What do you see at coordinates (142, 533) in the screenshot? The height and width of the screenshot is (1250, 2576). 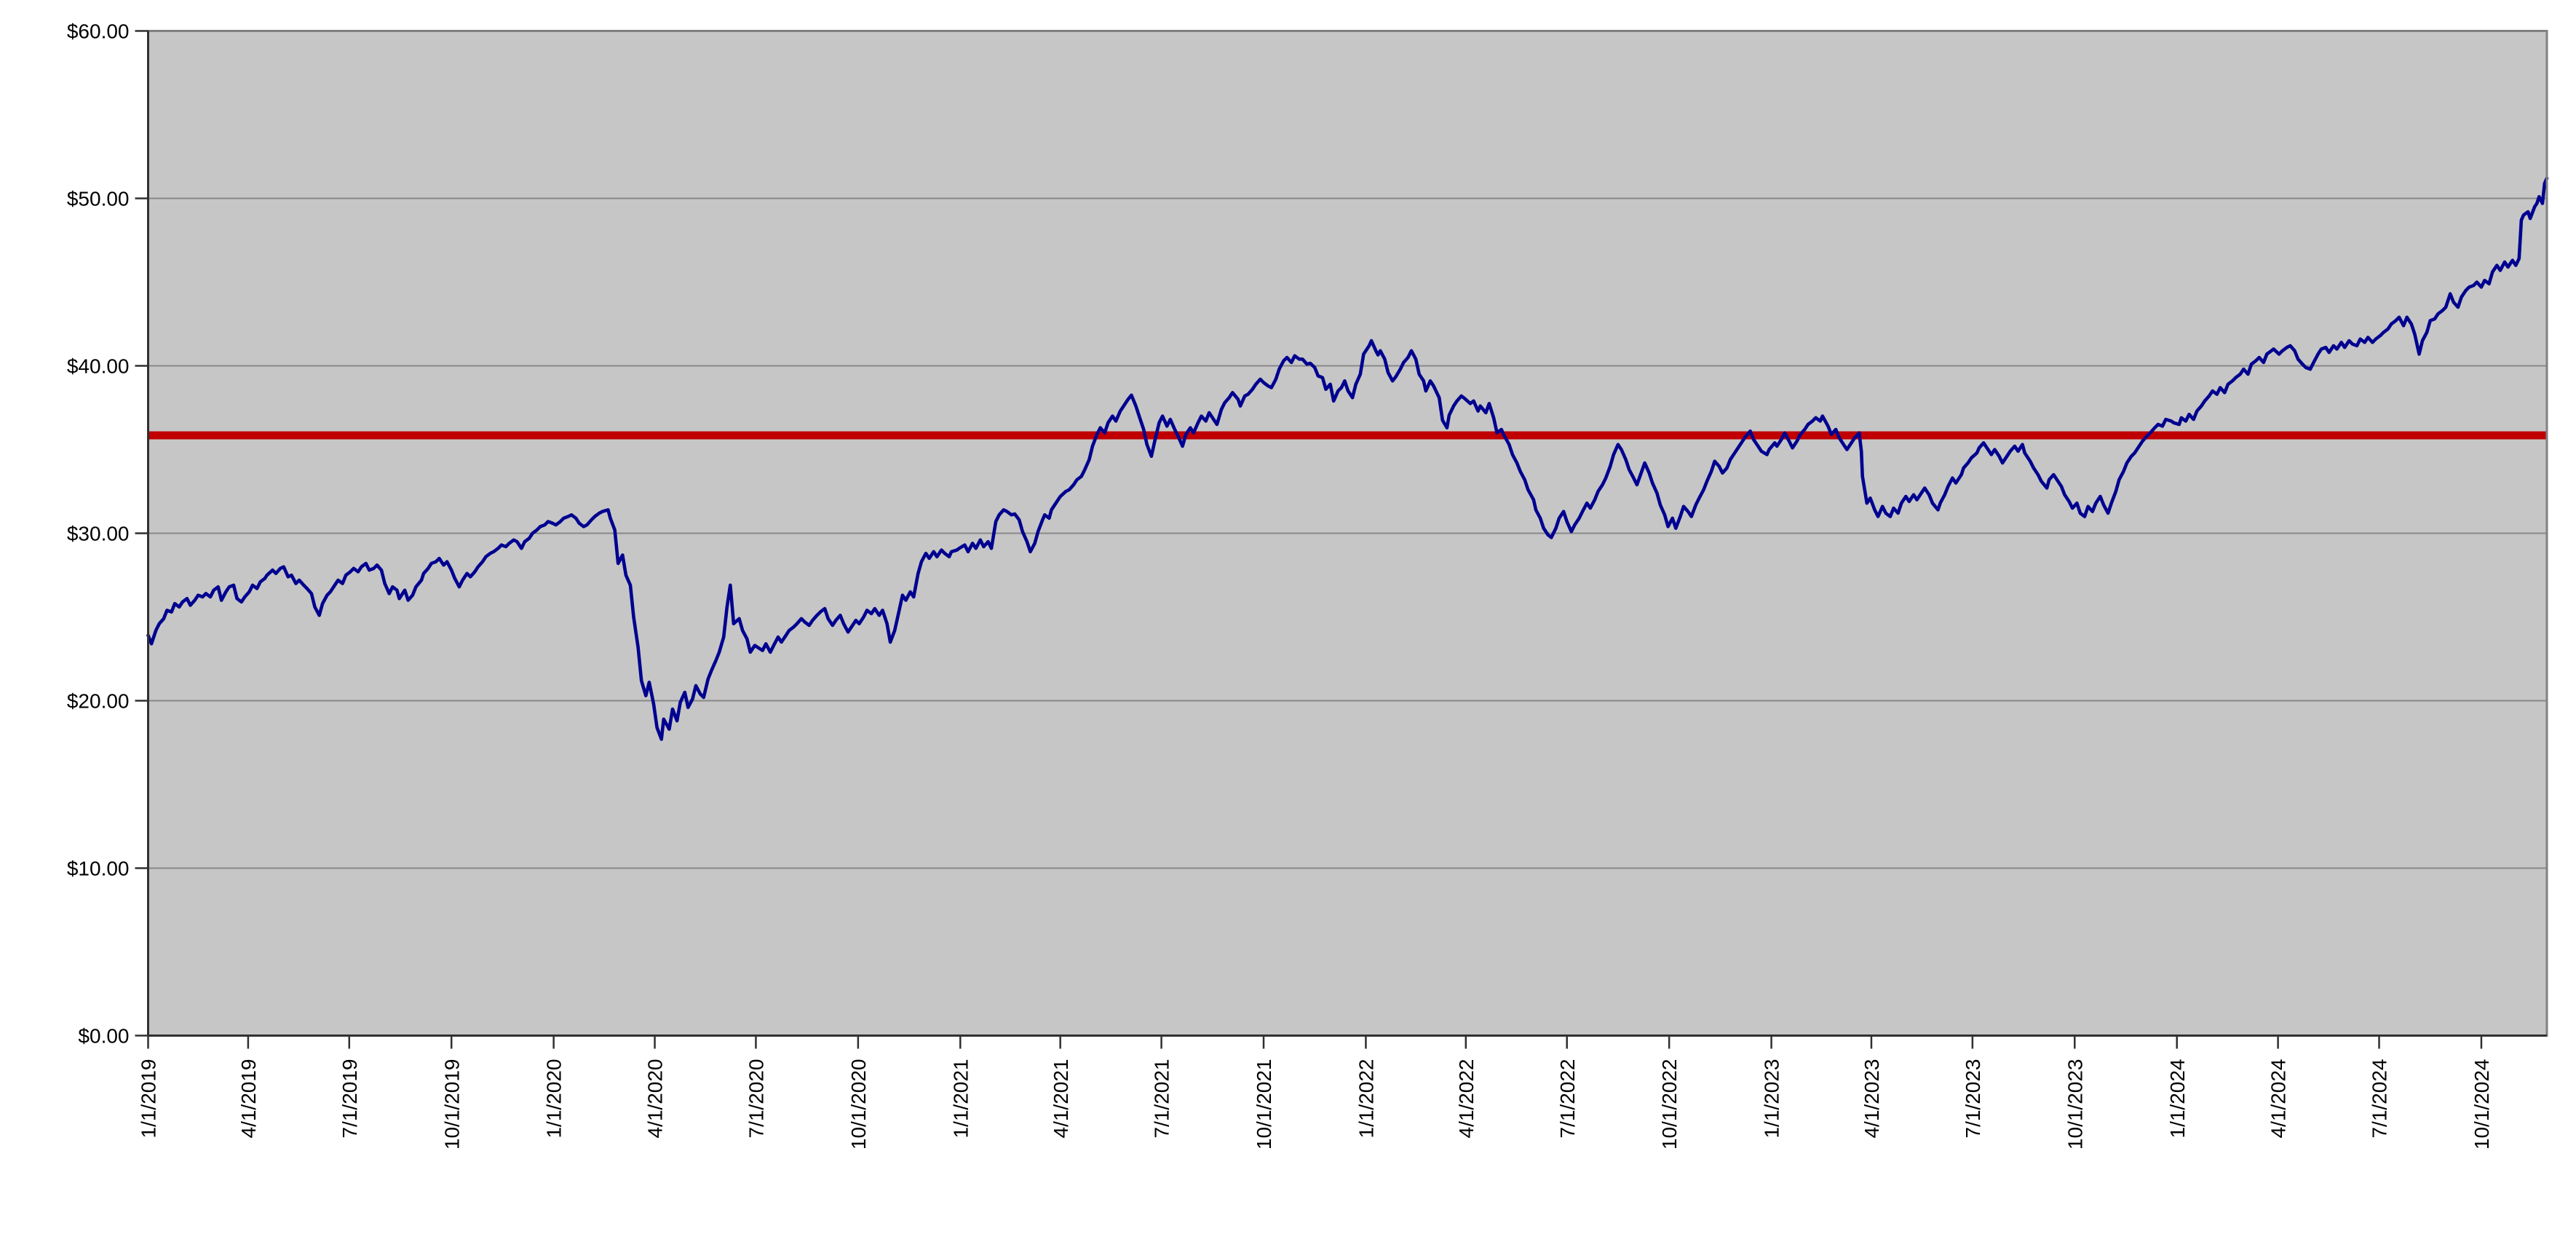 I see `y-axis` at bounding box center [142, 533].